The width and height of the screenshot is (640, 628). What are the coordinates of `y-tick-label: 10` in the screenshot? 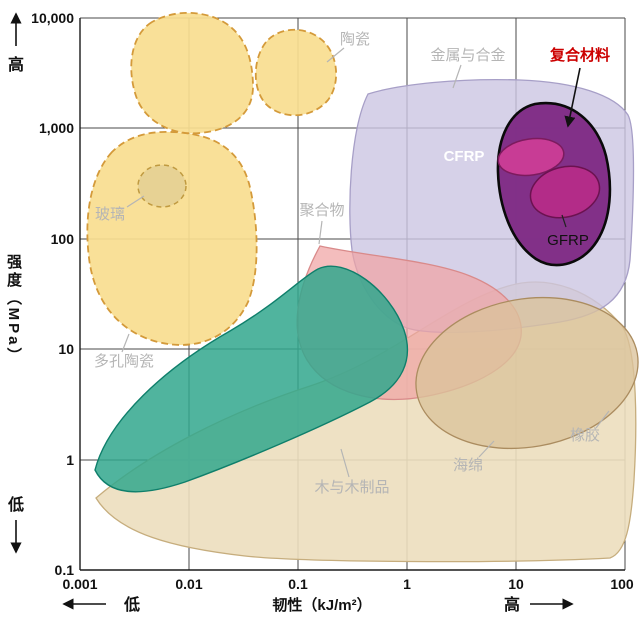 It's located at (66, 349).